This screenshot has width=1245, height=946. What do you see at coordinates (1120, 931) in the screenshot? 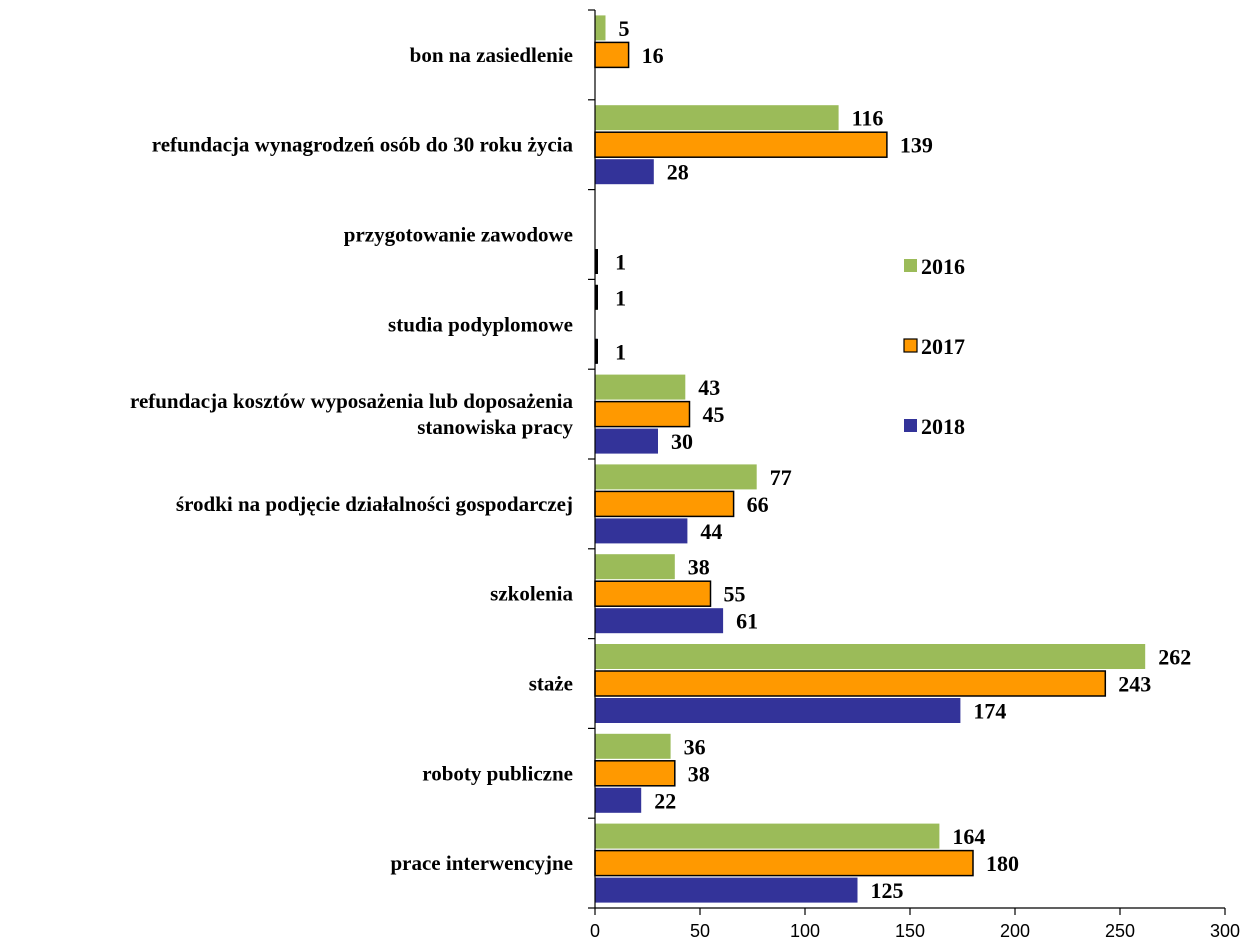
I see `x-tick-label: 250` at bounding box center [1120, 931].